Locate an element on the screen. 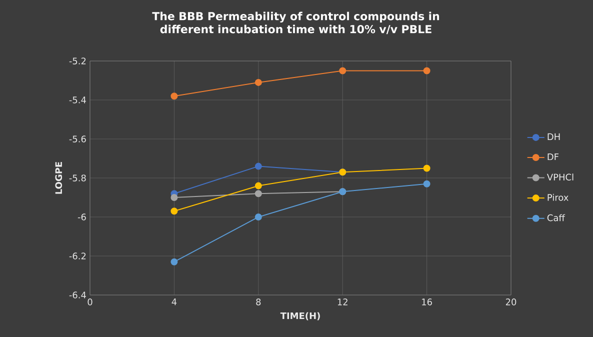 The height and width of the screenshot is (337, 593). legend-label: DF is located at coordinates (553, 156).